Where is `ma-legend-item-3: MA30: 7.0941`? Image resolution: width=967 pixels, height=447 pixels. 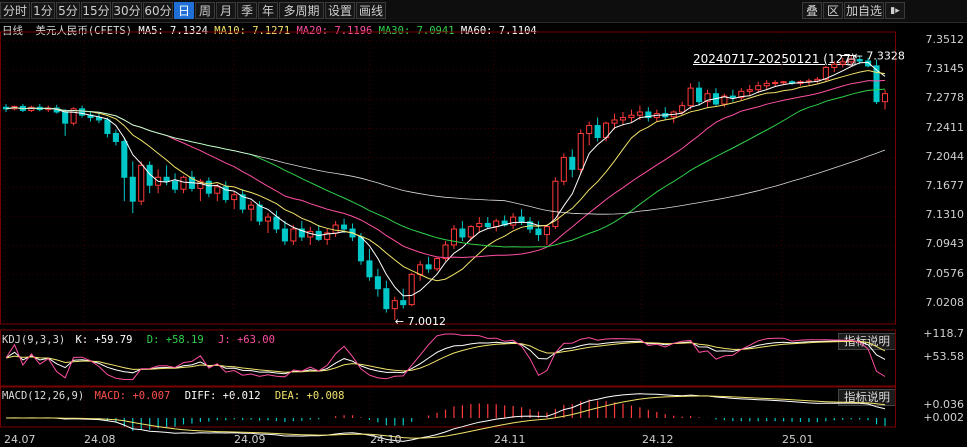
ma-legend-item-3: MA30: 7.0941 is located at coordinates (413, 31).